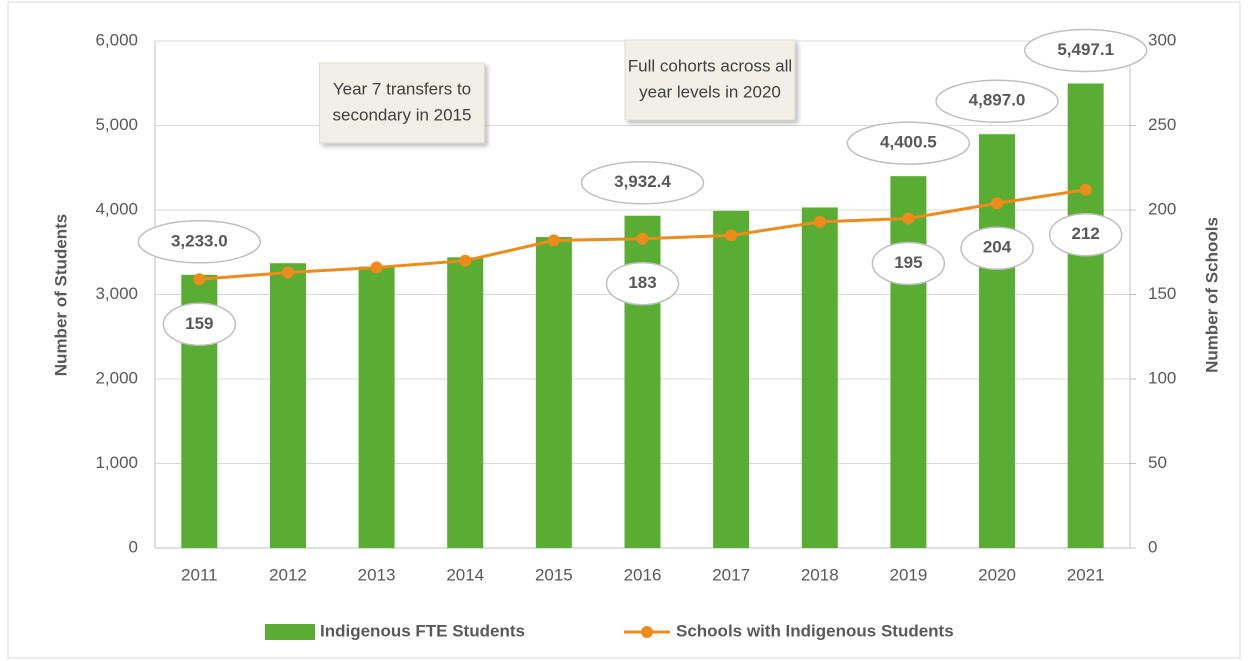  I want to click on data-label: 195, so click(908, 262).